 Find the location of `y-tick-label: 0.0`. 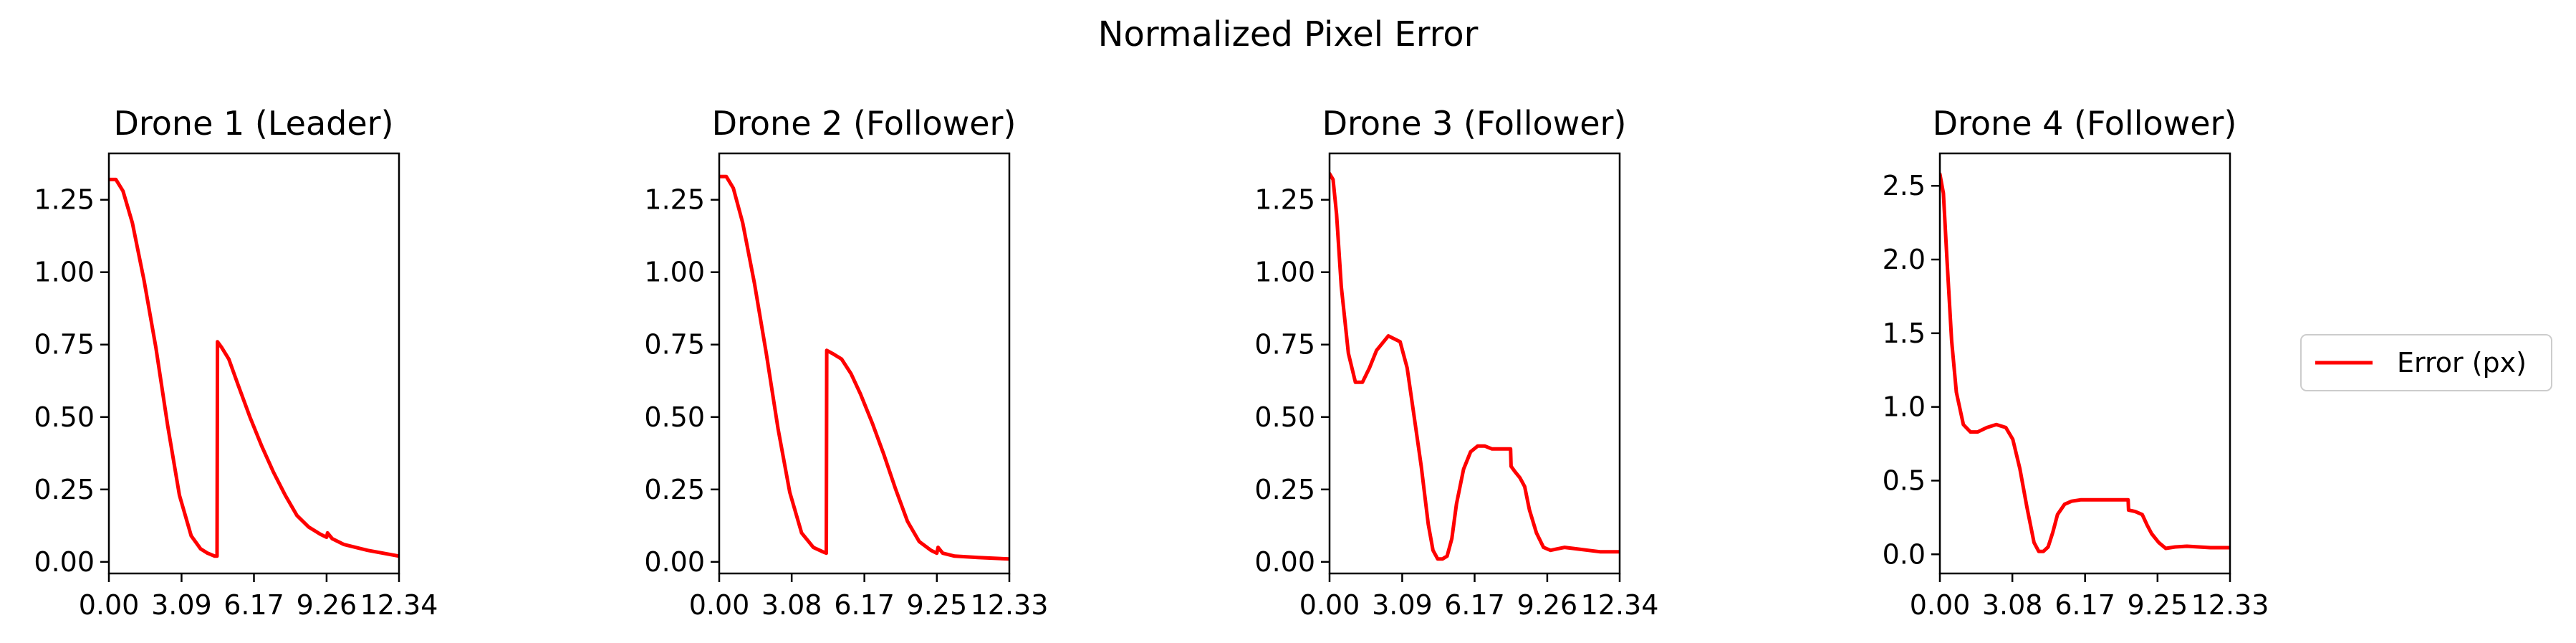

y-tick-label: 0.0 is located at coordinates (1905, 554).